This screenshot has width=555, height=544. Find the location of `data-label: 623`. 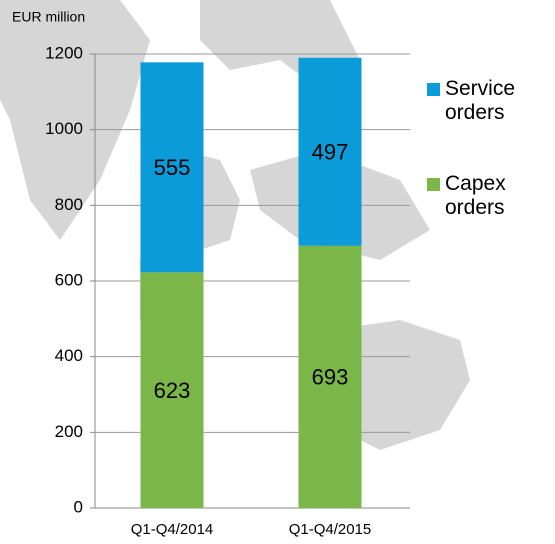

data-label: 623 is located at coordinates (172, 390).